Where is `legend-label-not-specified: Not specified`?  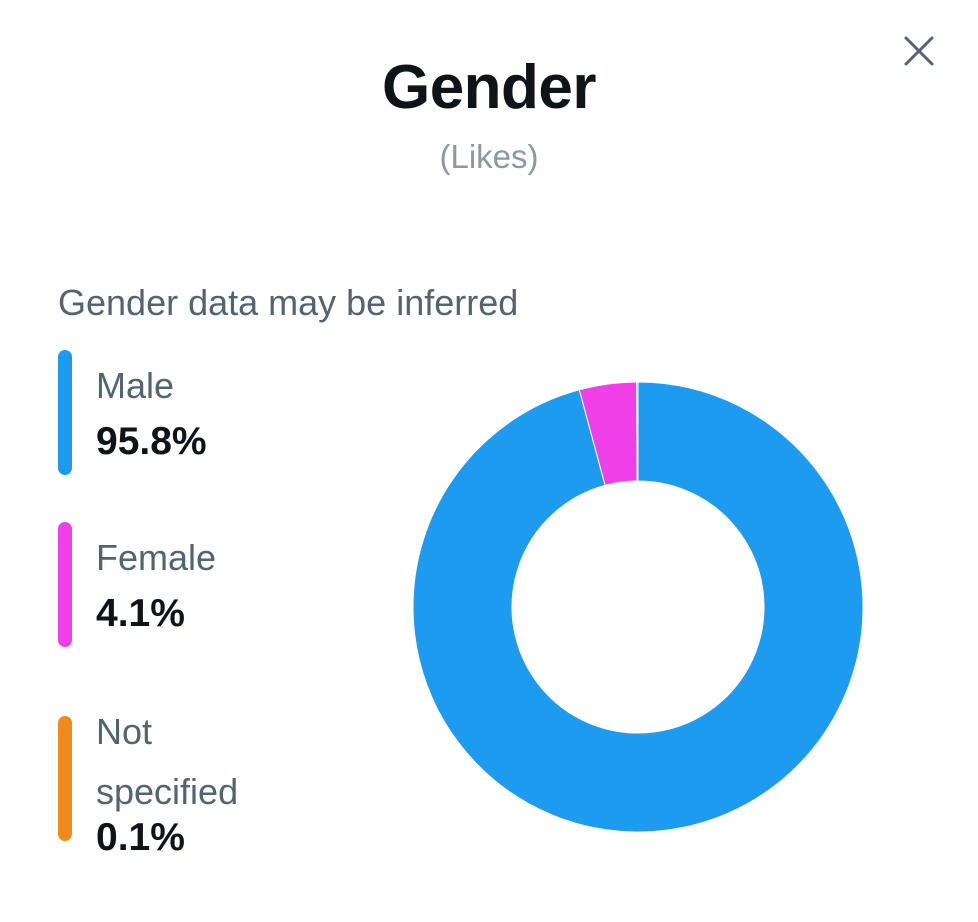 legend-label-not-specified: Not specified is located at coordinates (167, 761).